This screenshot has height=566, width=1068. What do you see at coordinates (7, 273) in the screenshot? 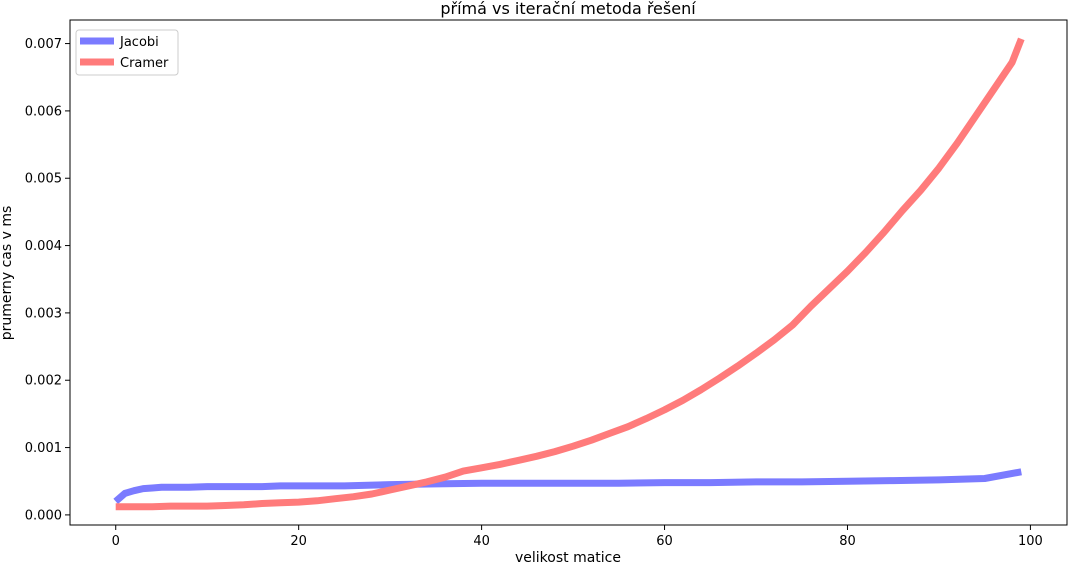
I see `y-axis-label: prumerny cas v ms` at bounding box center [7, 273].